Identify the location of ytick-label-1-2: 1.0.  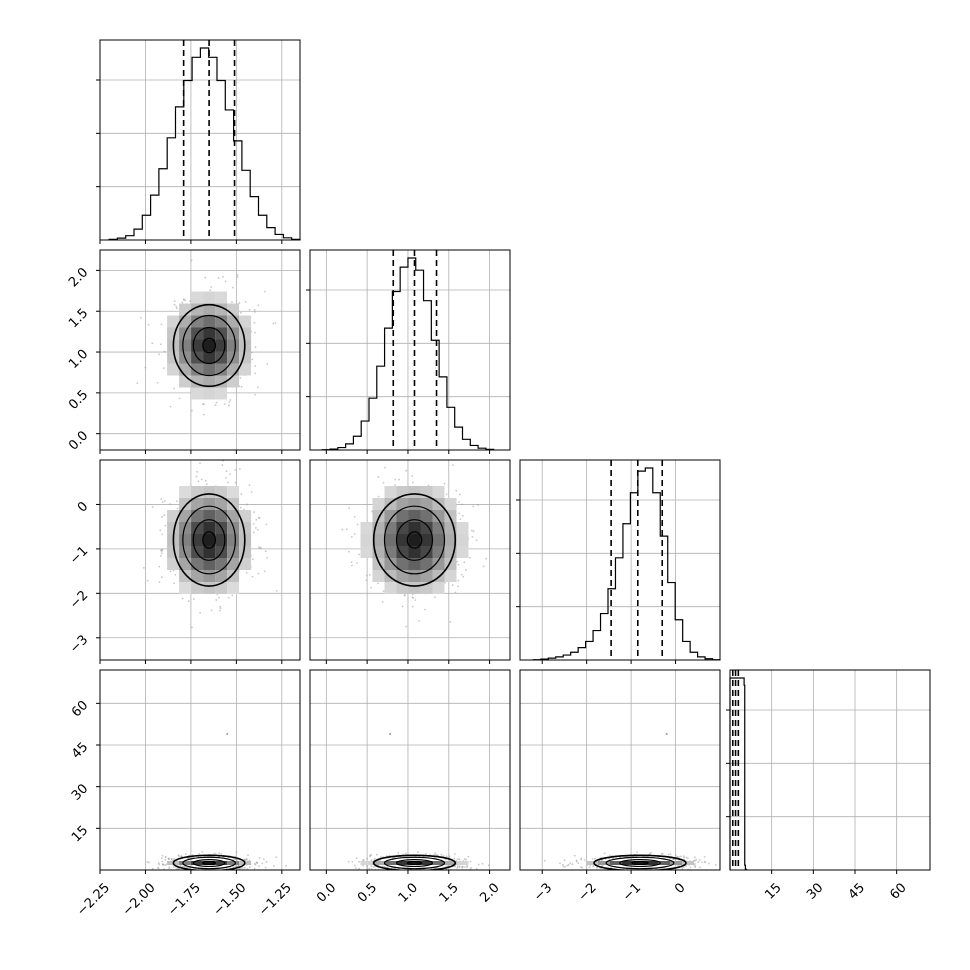
(78, 359).